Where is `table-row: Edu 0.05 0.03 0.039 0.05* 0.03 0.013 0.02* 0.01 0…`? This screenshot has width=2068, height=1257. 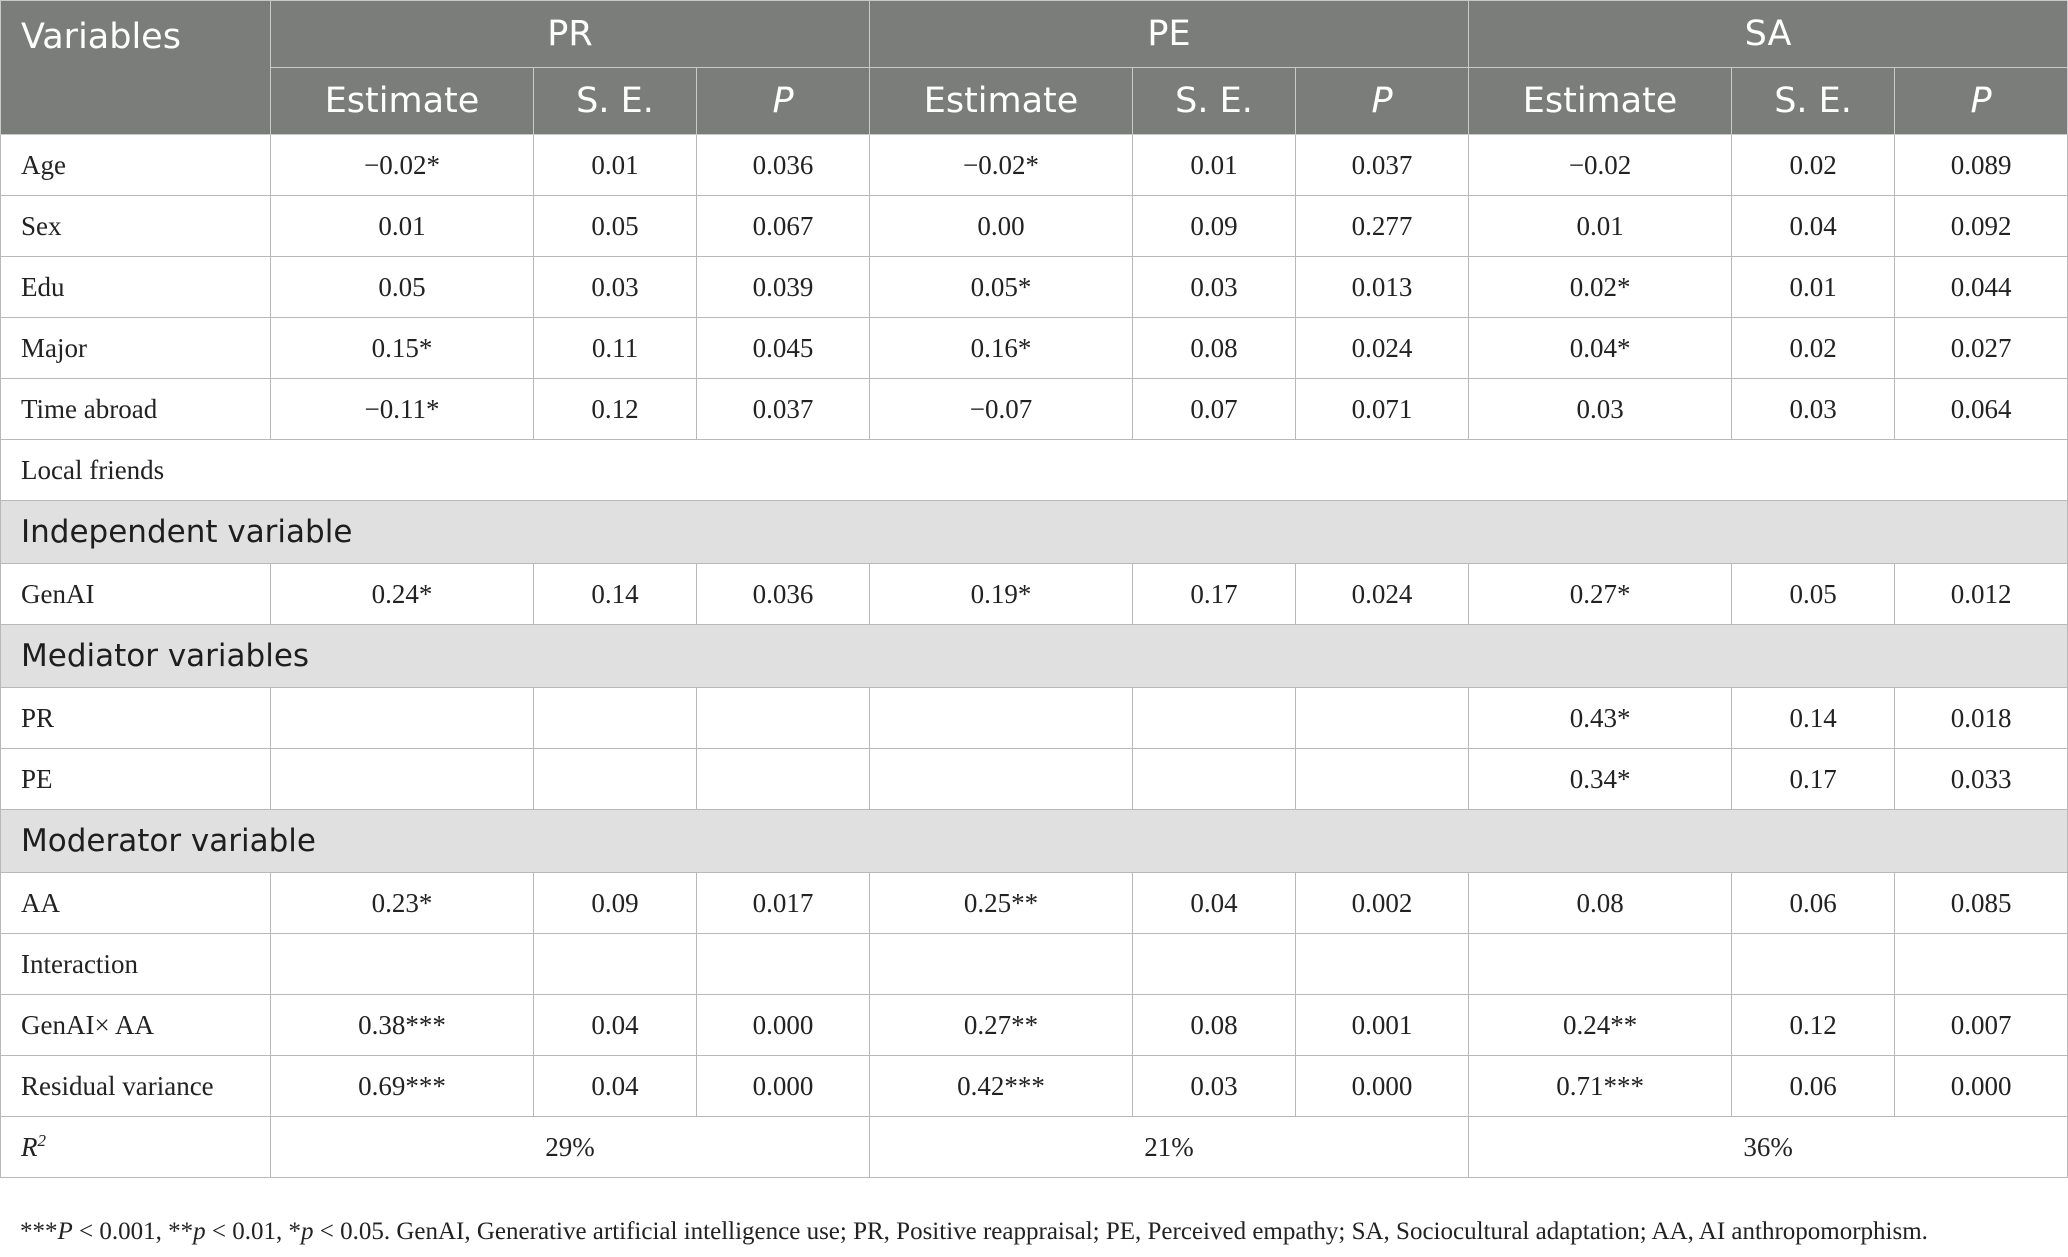
table-row: Edu 0.05 0.03 0.039 0.05* 0.03 0.013 0.02* 0.01 0… is located at coordinates (1034, 287).